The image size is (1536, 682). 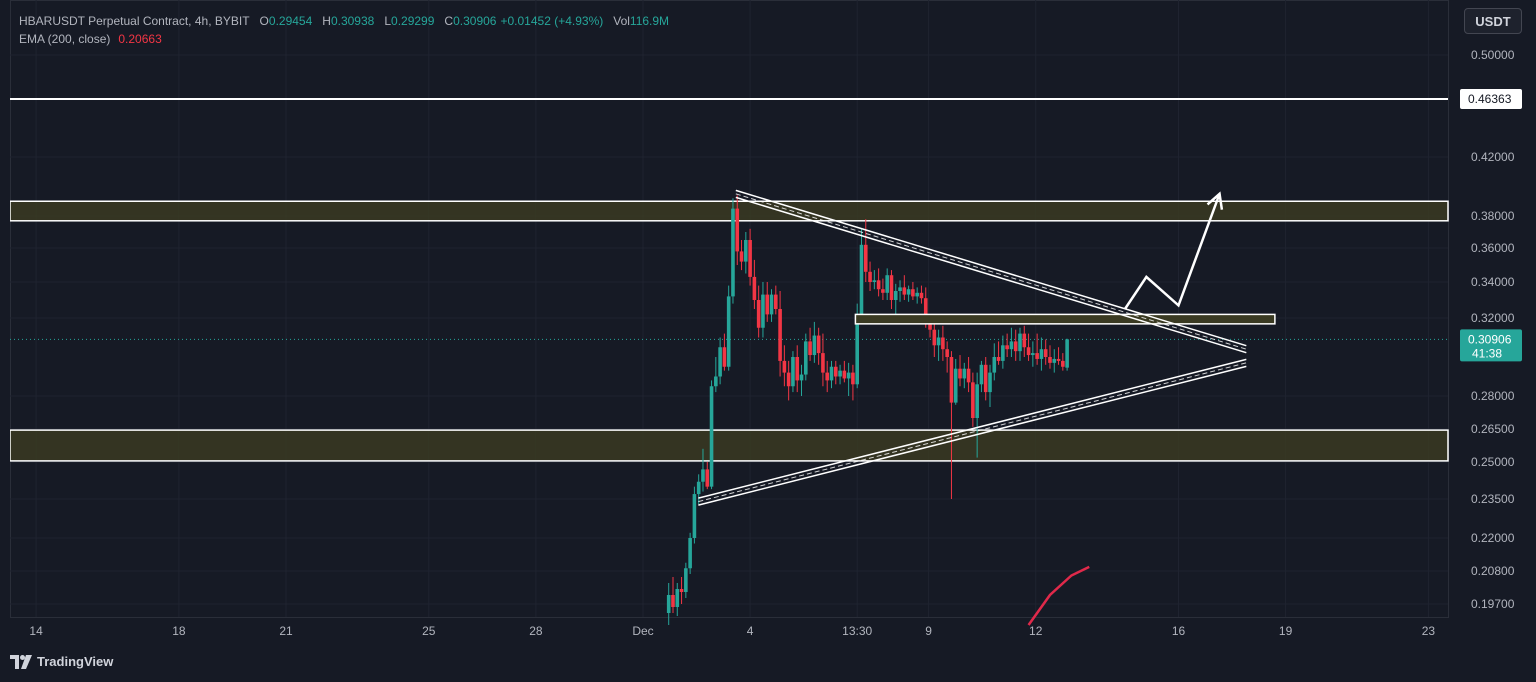 I want to click on current-price-text: 0.30906, so click(x=1490, y=339).